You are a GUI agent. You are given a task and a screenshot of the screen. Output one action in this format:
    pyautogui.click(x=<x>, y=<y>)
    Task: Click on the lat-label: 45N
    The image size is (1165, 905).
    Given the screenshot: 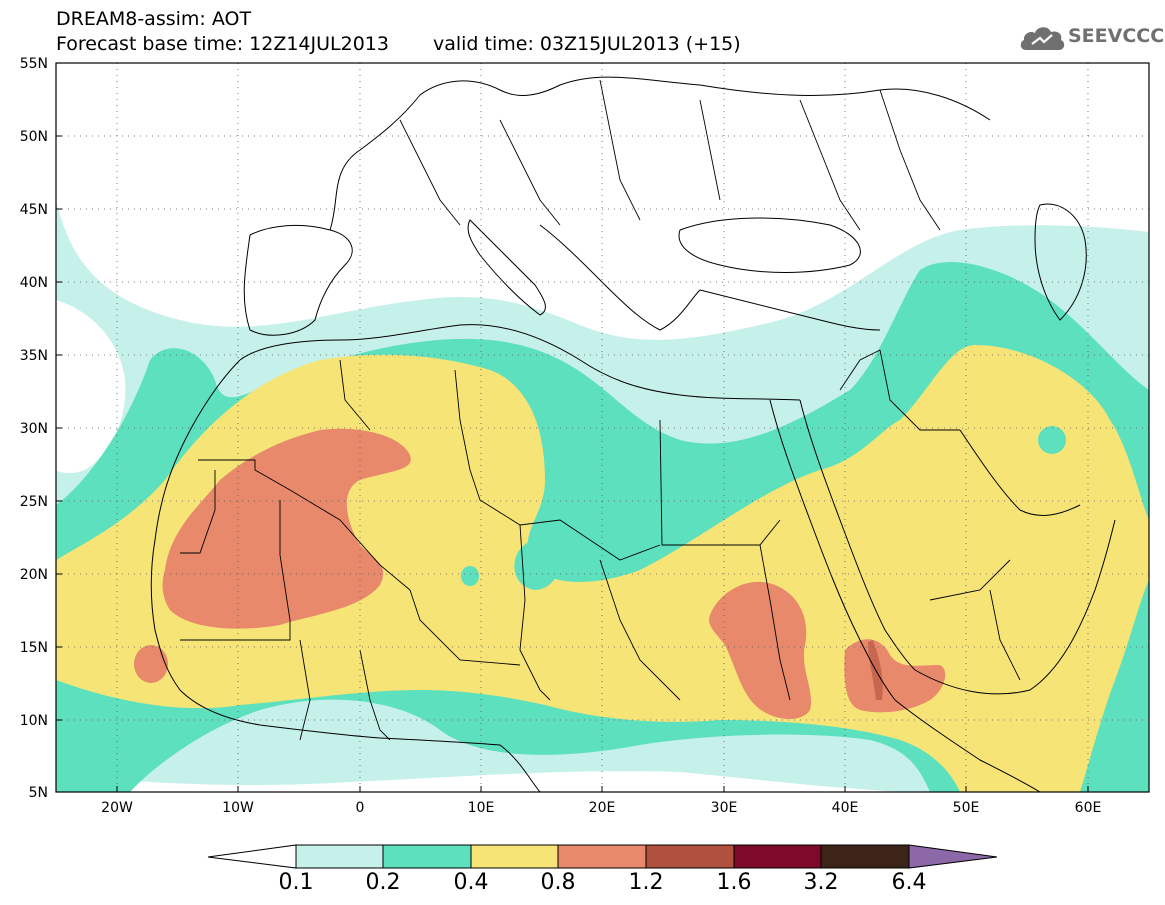 What is the action you would take?
    pyautogui.click(x=34, y=210)
    